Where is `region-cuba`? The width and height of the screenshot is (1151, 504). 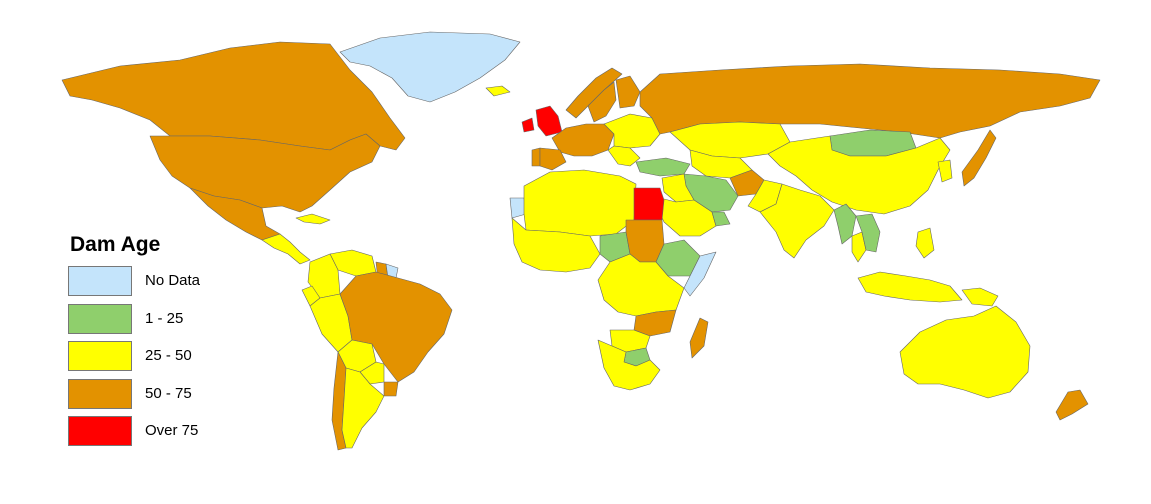
region-cuba is located at coordinates (313, 219).